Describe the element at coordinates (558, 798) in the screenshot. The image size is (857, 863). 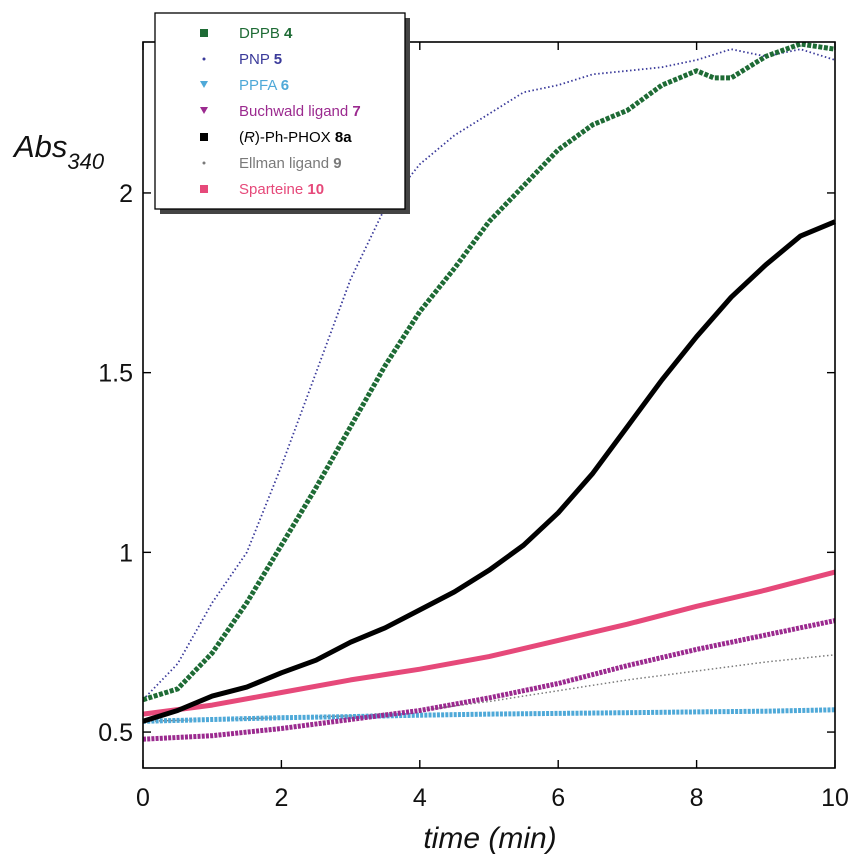
I see `x-tick-label: 6` at that location.